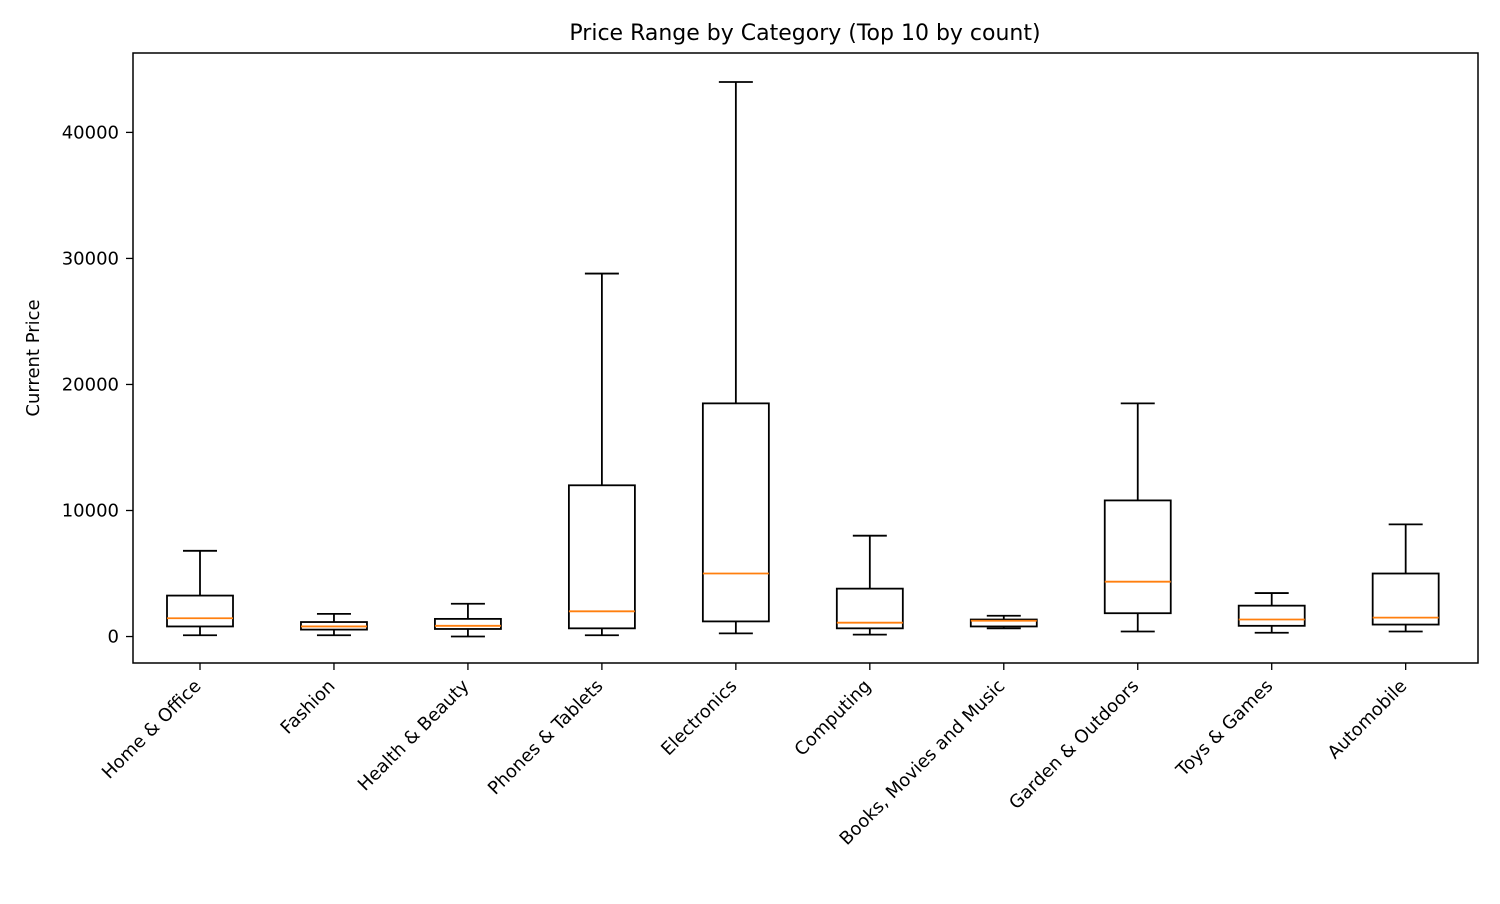 This screenshot has height=904, width=1500. What do you see at coordinates (90, 132) in the screenshot?
I see `y-tick-label: 40000` at bounding box center [90, 132].